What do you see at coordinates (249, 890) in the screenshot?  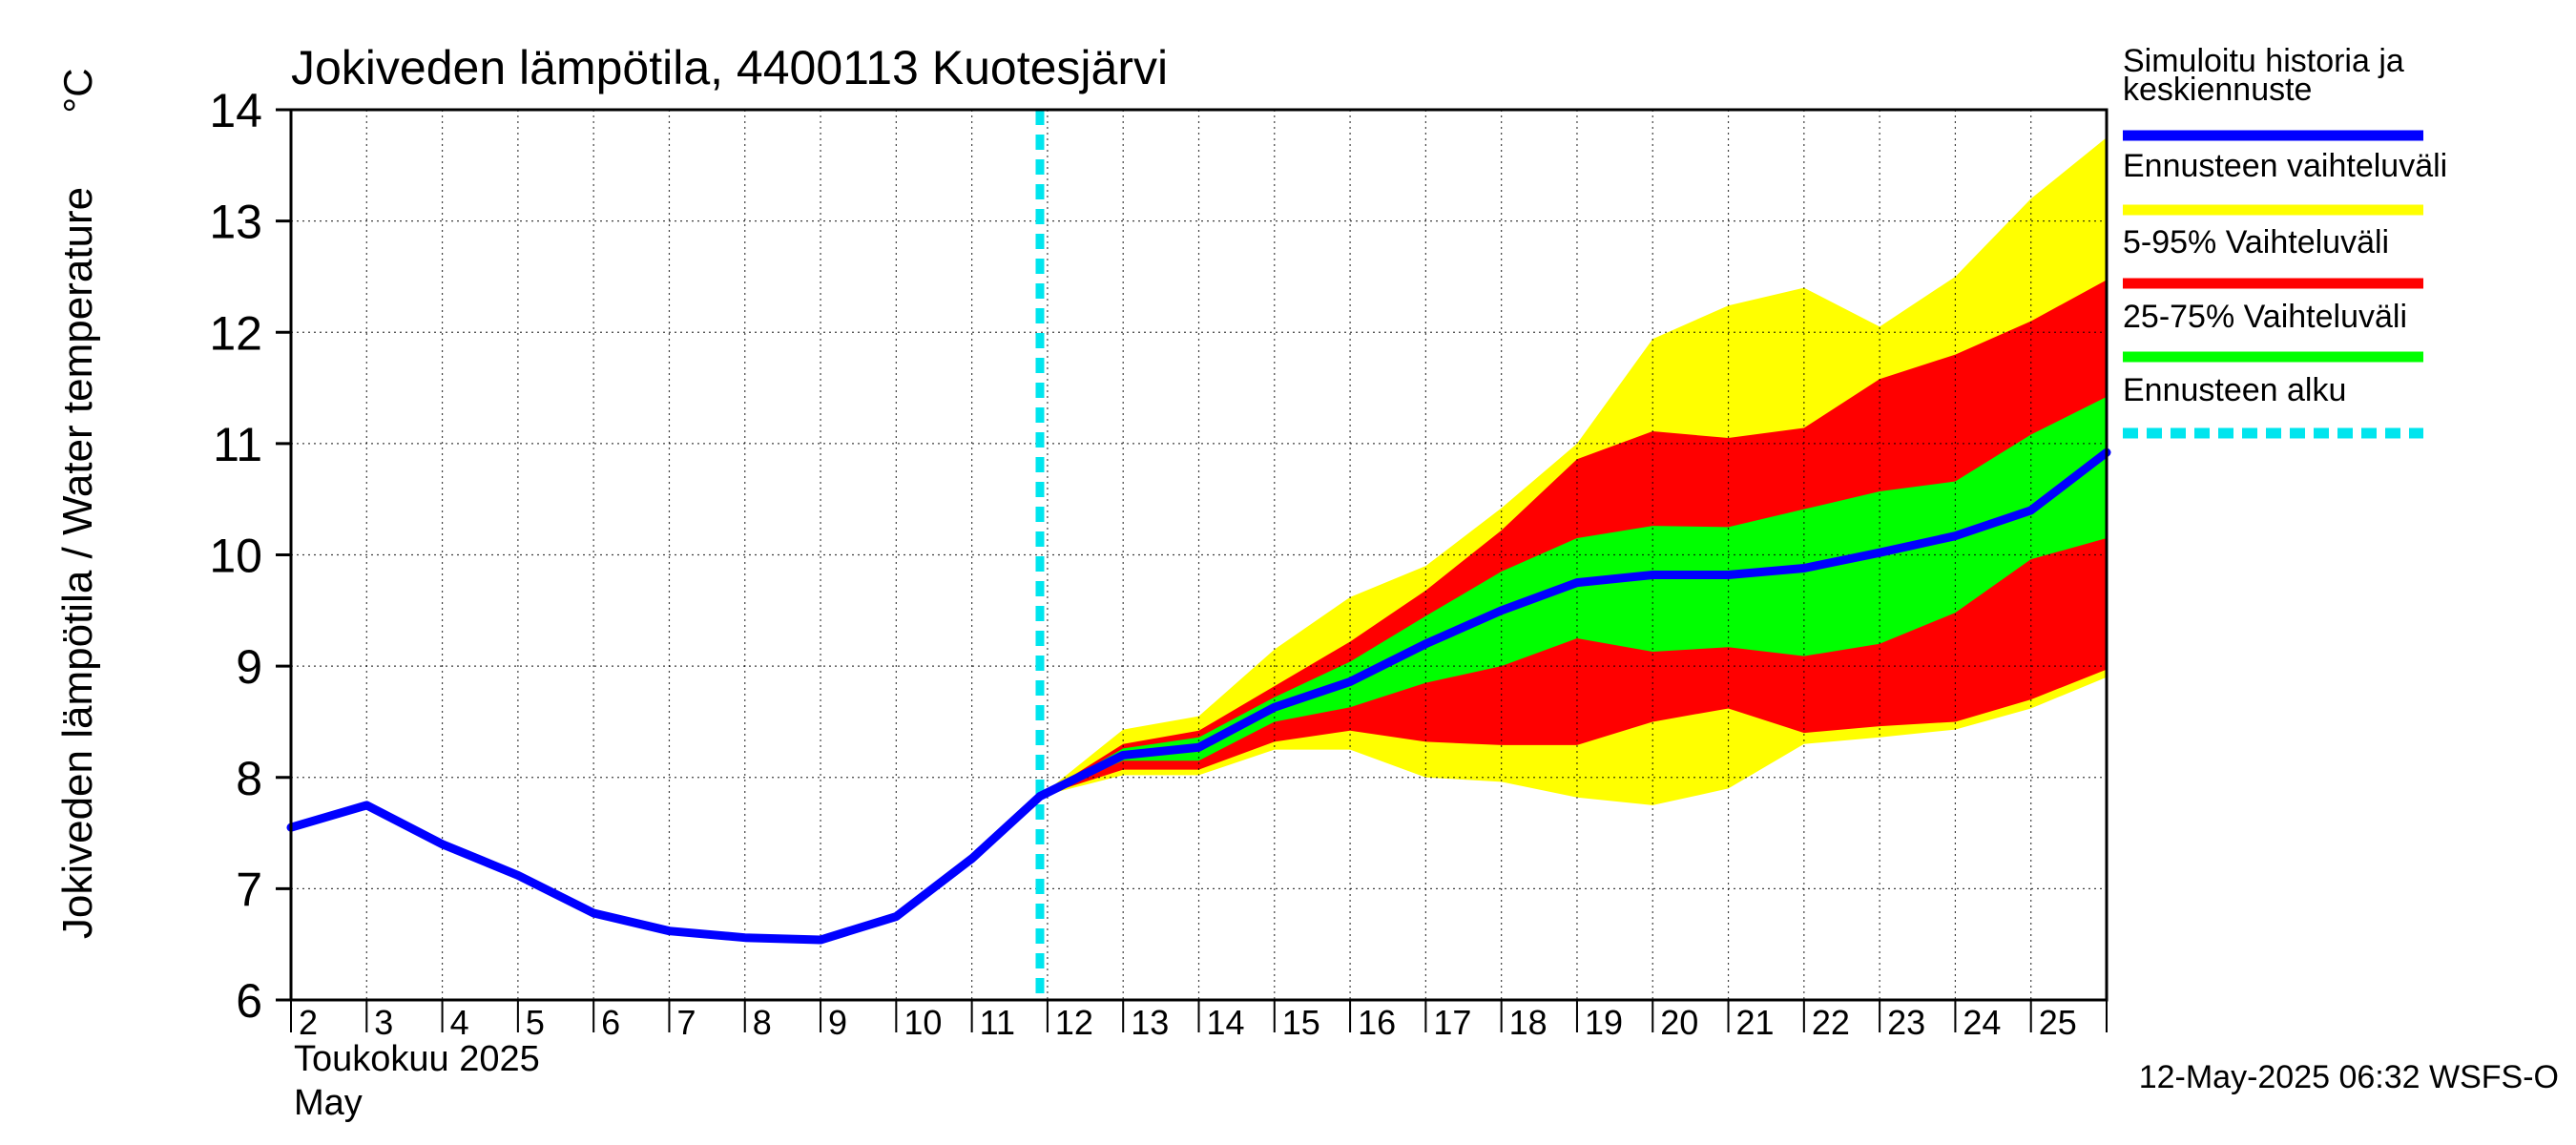 I see `y-tick-label: 7` at bounding box center [249, 890].